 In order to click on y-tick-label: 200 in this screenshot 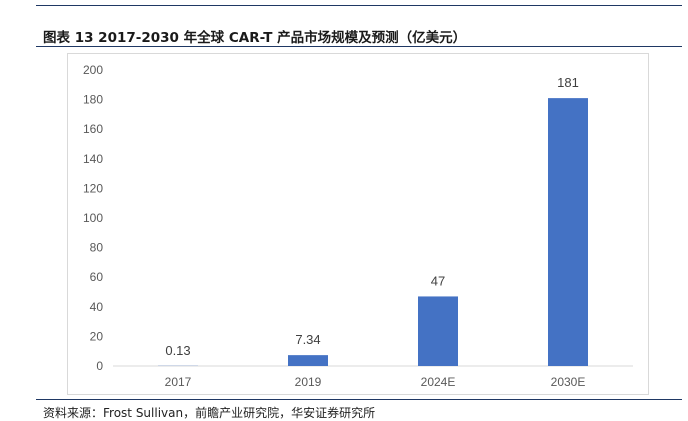, I will do `click(93, 70)`.